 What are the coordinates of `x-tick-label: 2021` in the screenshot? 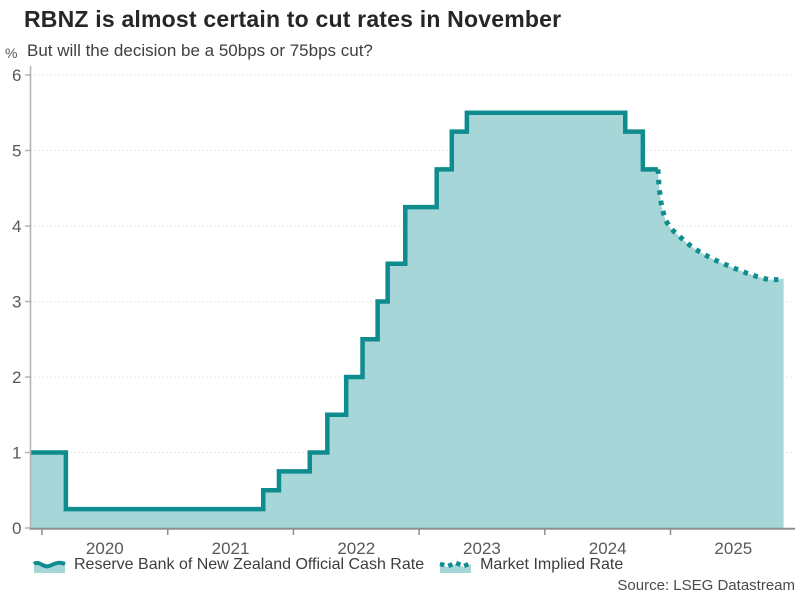 It's located at (231, 548).